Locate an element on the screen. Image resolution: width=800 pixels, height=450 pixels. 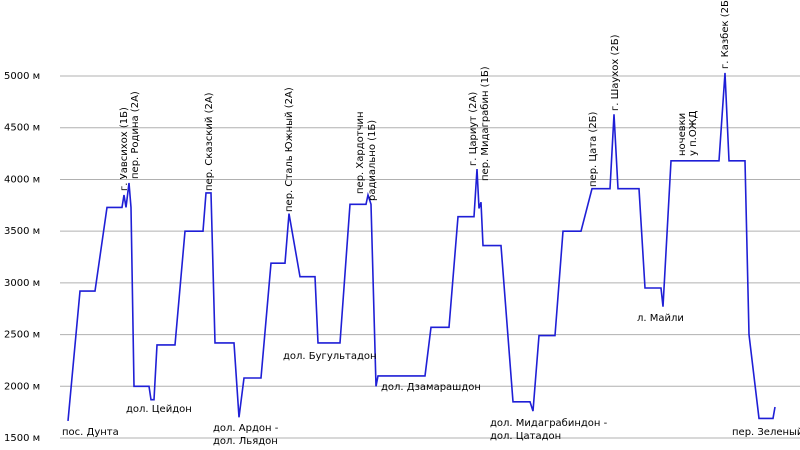
annotation: дол. Льядон is located at coordinates (245, 441).